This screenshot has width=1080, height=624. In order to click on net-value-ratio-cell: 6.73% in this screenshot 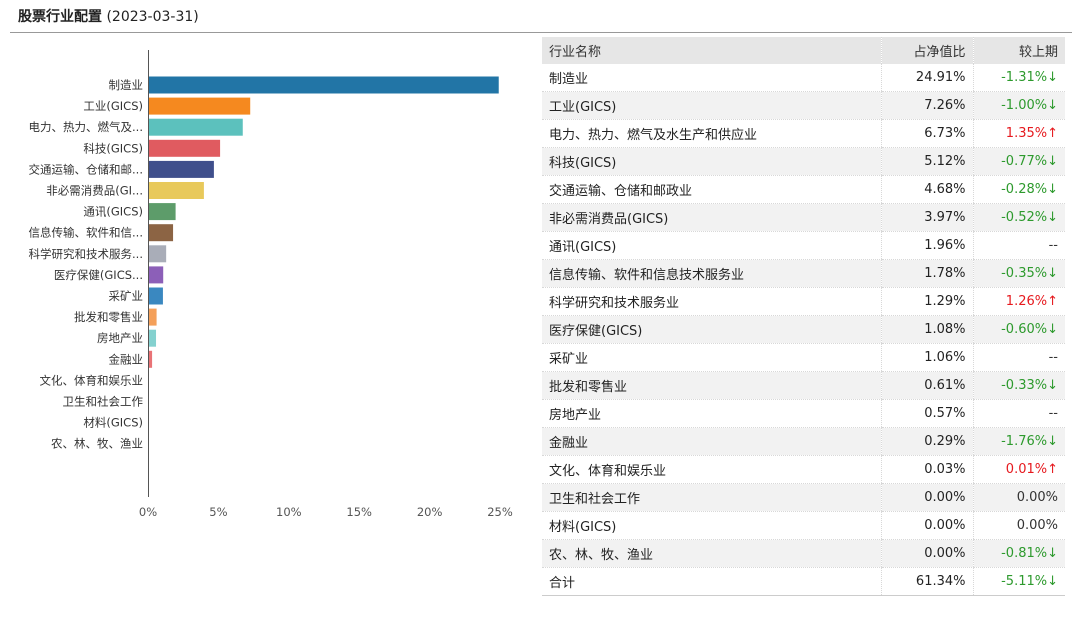, I will do `click(926, 133)`.